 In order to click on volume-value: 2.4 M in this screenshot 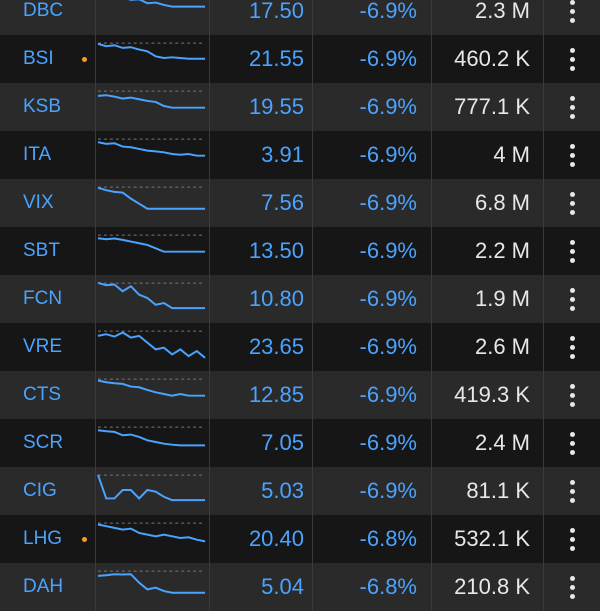, I will do `click(488, 443)`.